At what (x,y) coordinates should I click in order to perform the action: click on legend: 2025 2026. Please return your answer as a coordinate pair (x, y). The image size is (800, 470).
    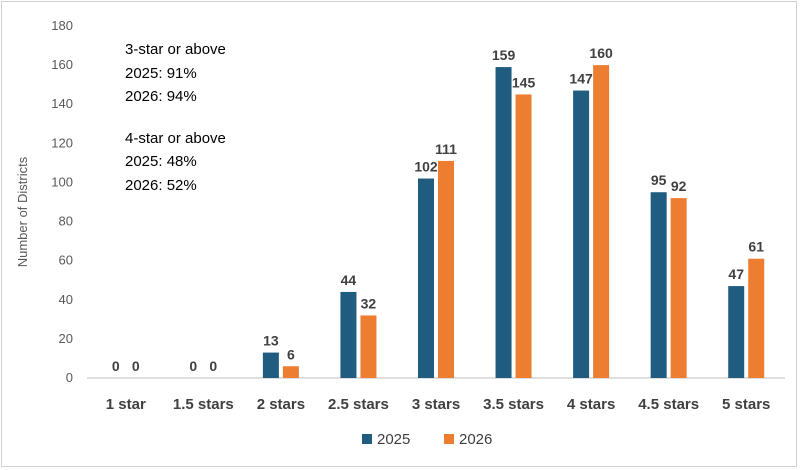
    Looking at the image, I should click on (427, 439).